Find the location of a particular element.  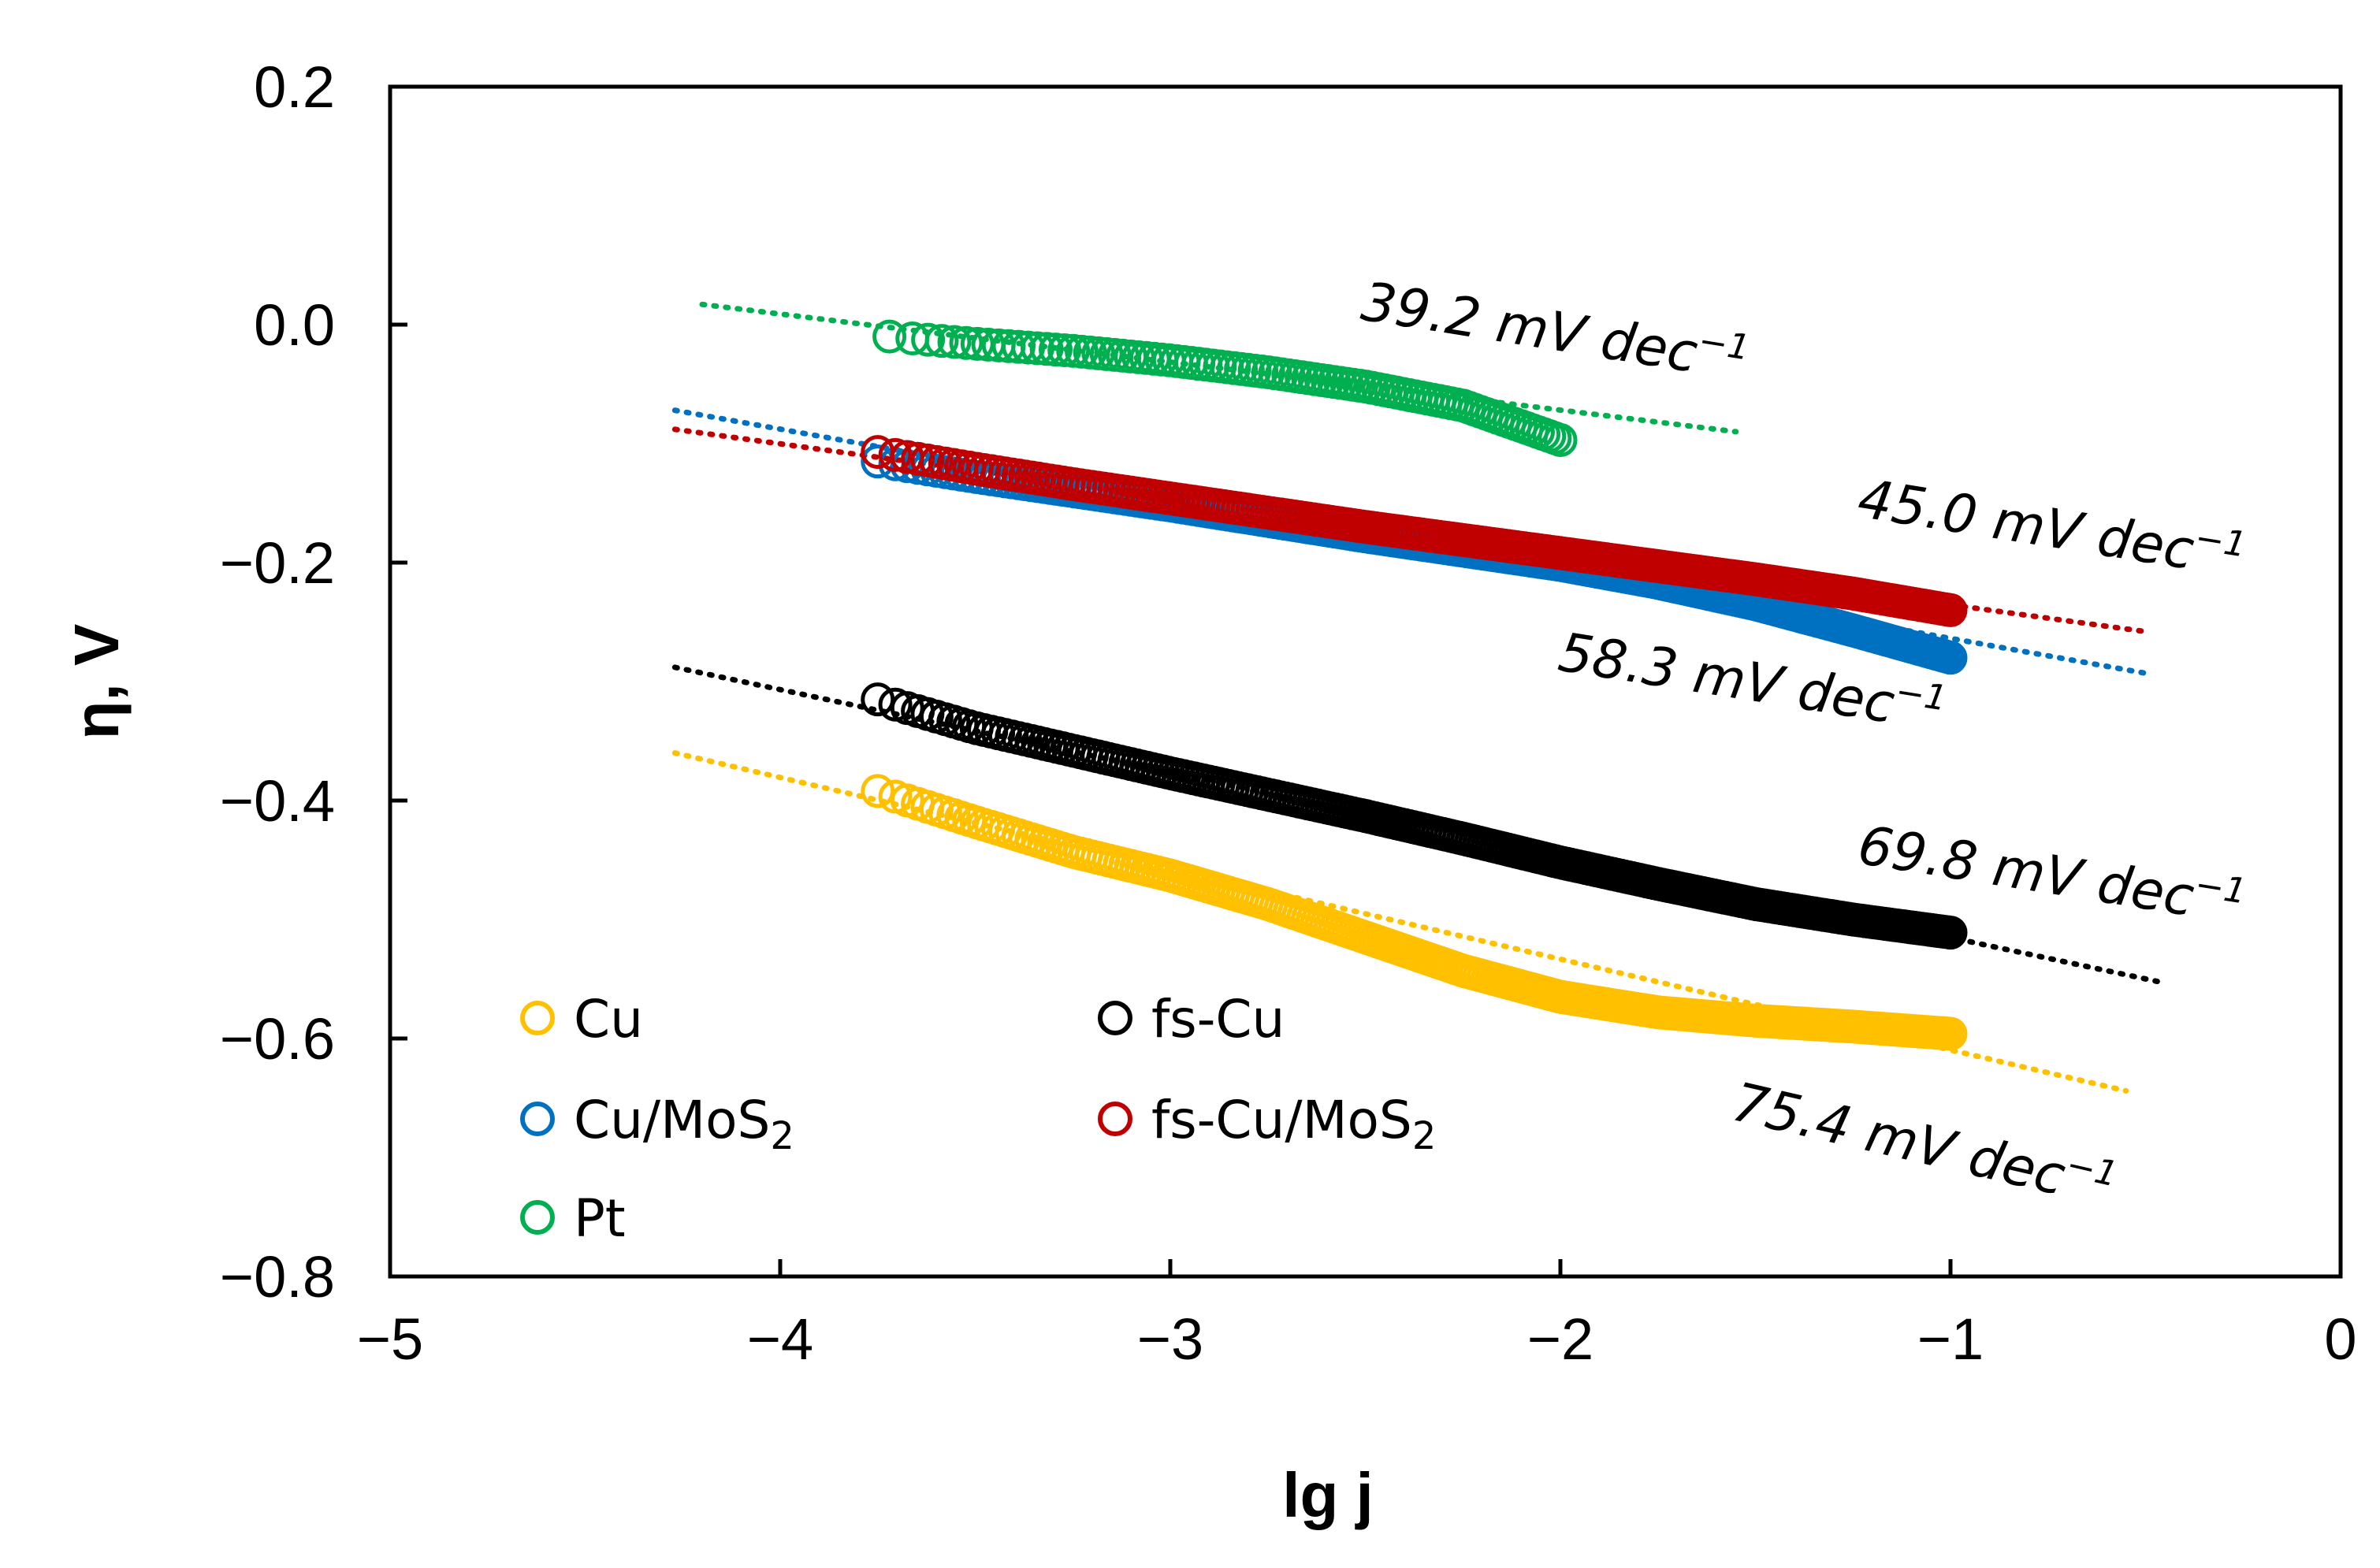

y-tick-label: −0.8 is located at coordinates (277, 1277).